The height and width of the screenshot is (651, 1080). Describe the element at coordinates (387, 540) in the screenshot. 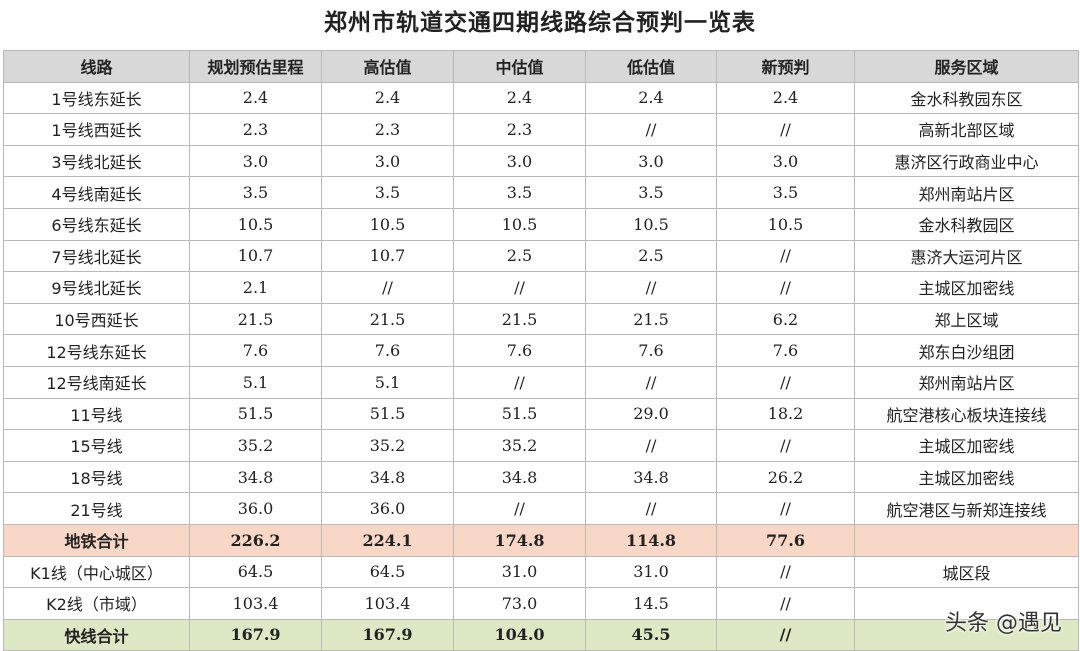

I see `value-cell: 224.1` at that location.